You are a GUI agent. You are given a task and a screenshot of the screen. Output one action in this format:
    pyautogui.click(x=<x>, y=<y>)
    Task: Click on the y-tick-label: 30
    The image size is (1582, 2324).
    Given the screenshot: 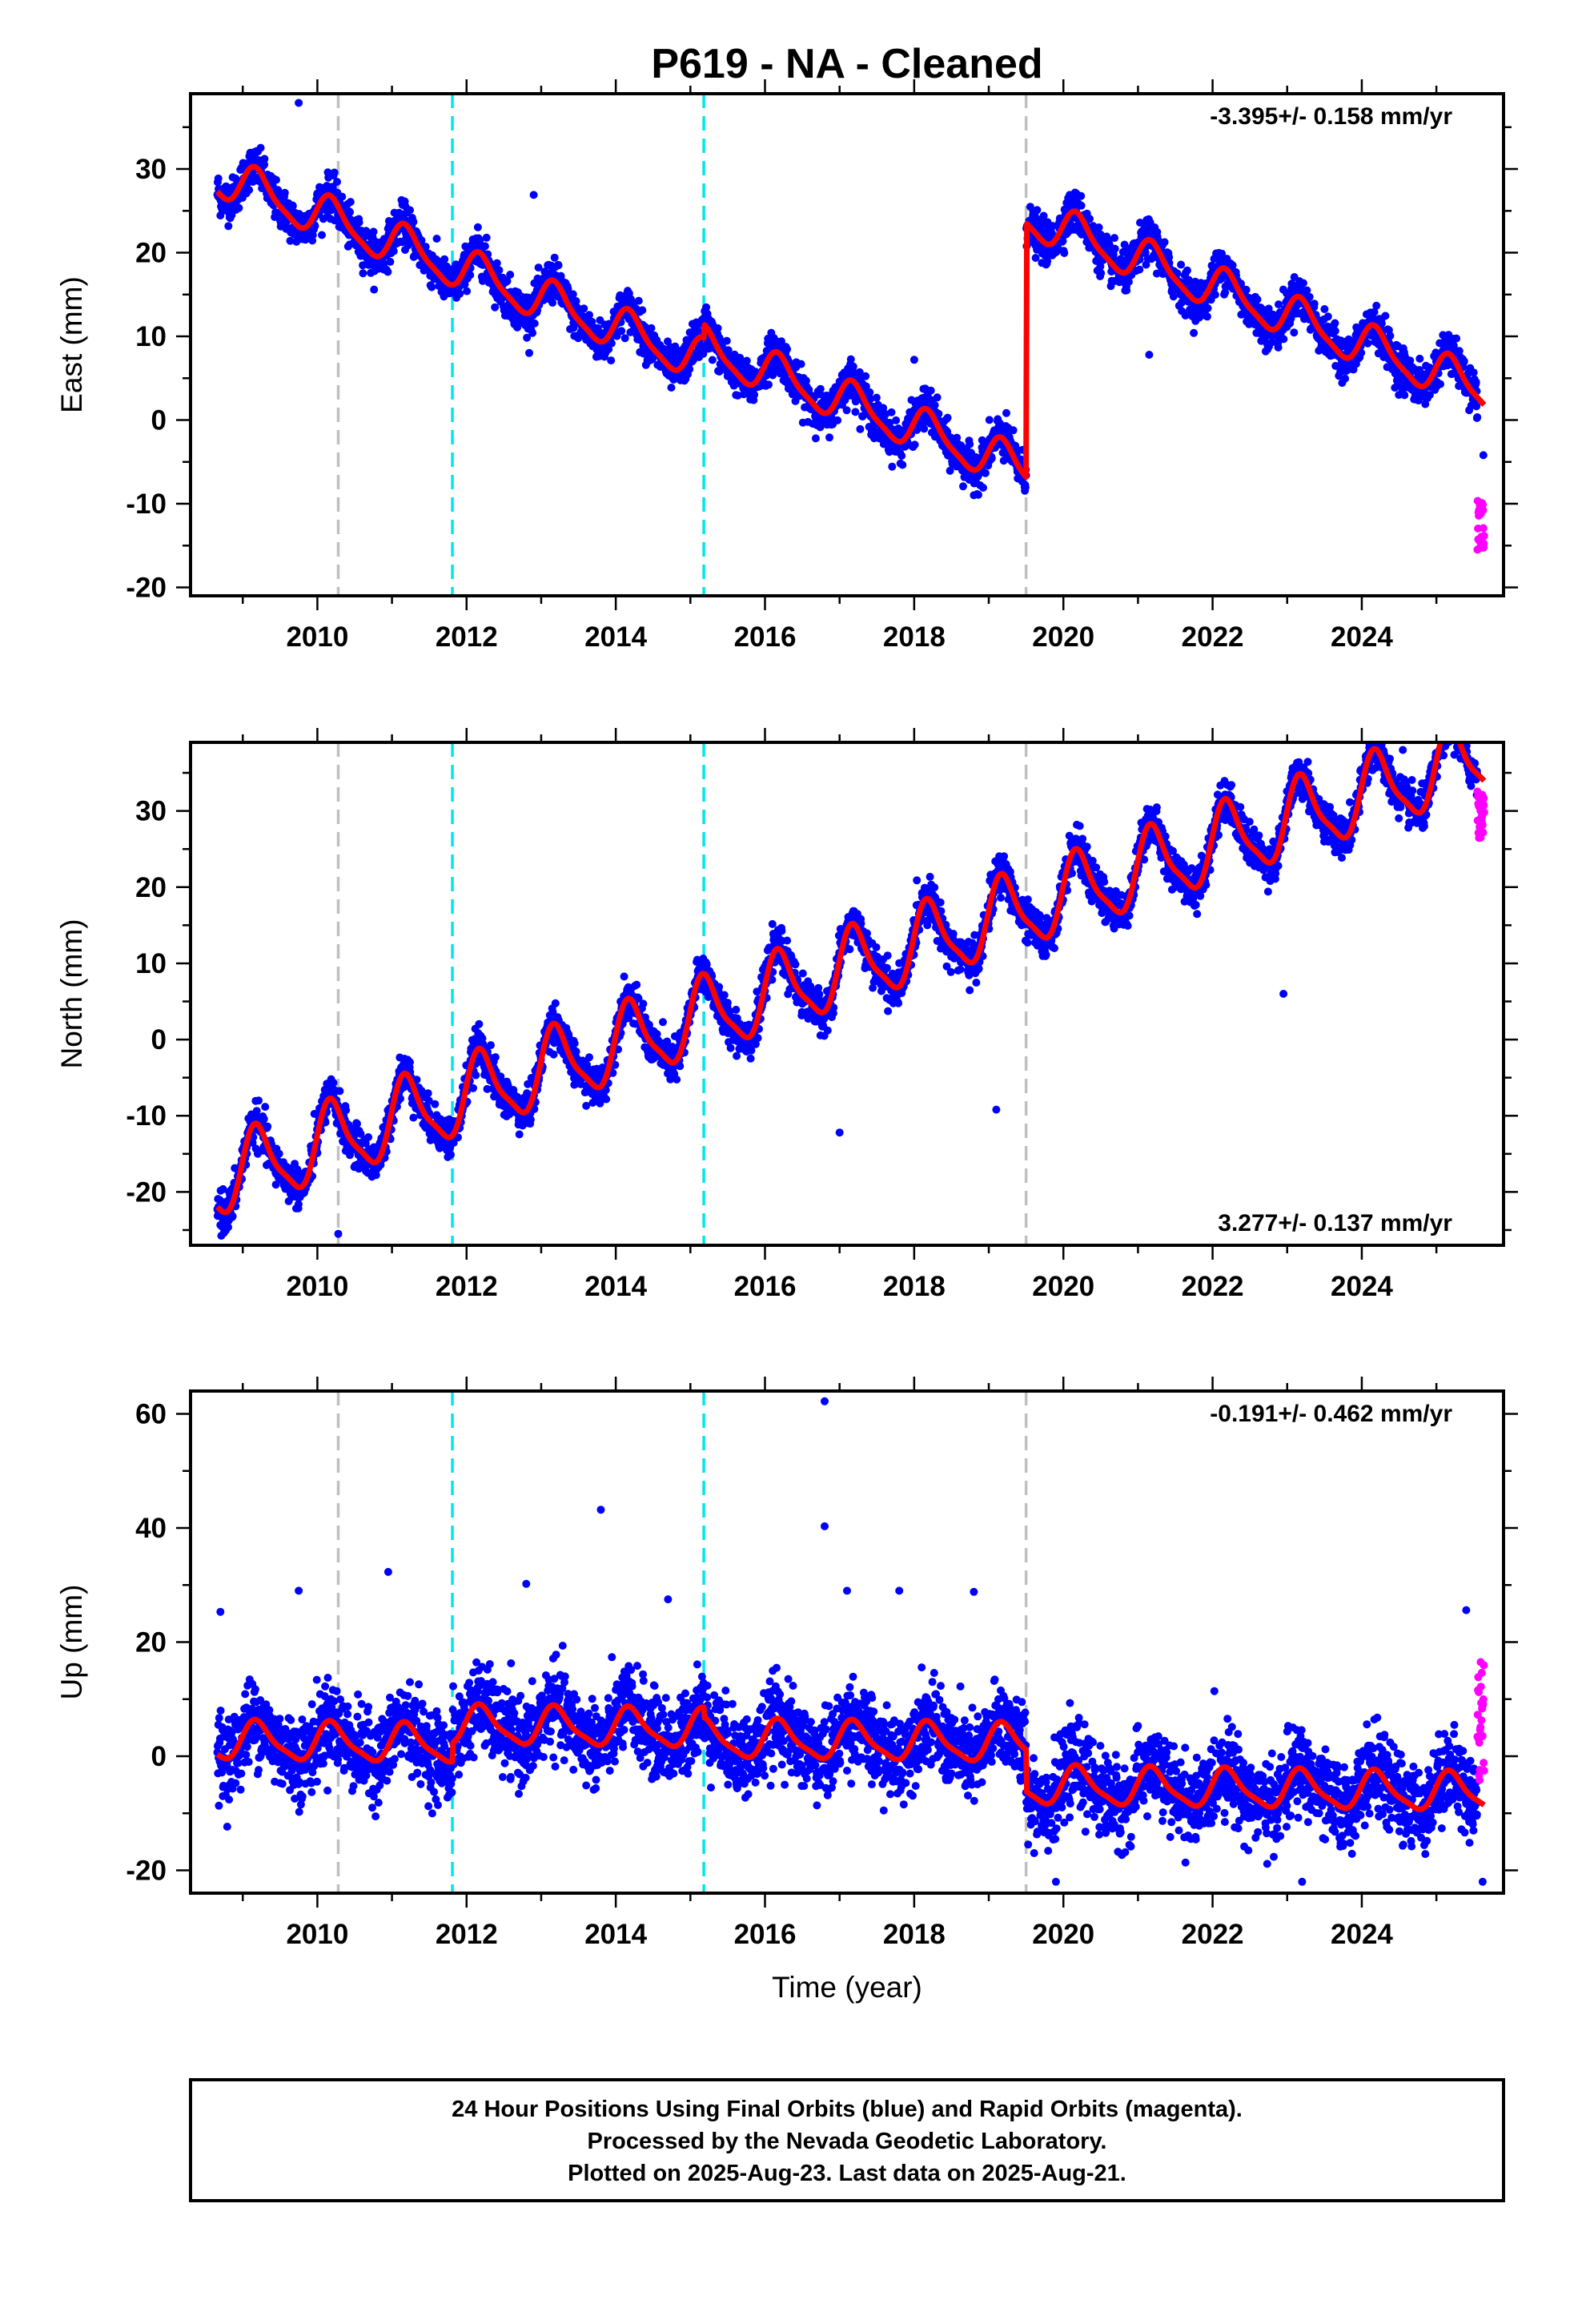 What is the action you would take?
    pyautogui.click(x=151, y=169)
    